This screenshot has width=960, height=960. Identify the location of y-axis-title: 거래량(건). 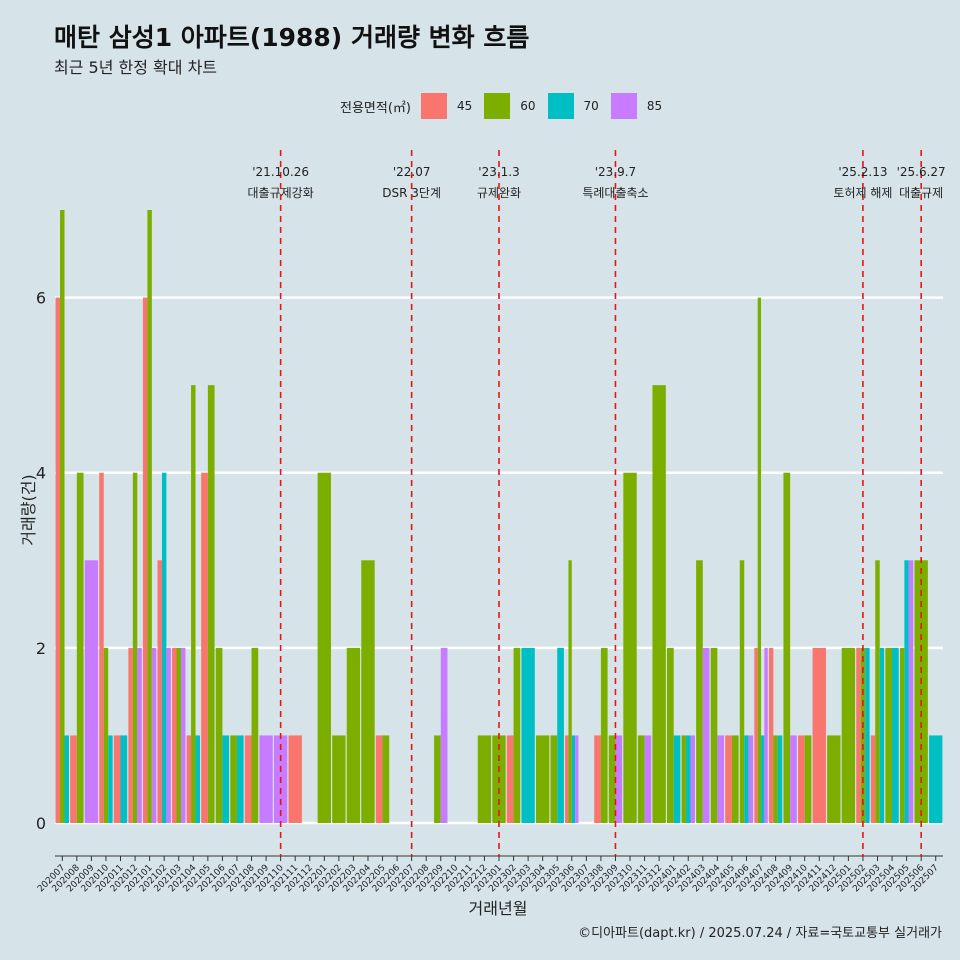
(28, 509).